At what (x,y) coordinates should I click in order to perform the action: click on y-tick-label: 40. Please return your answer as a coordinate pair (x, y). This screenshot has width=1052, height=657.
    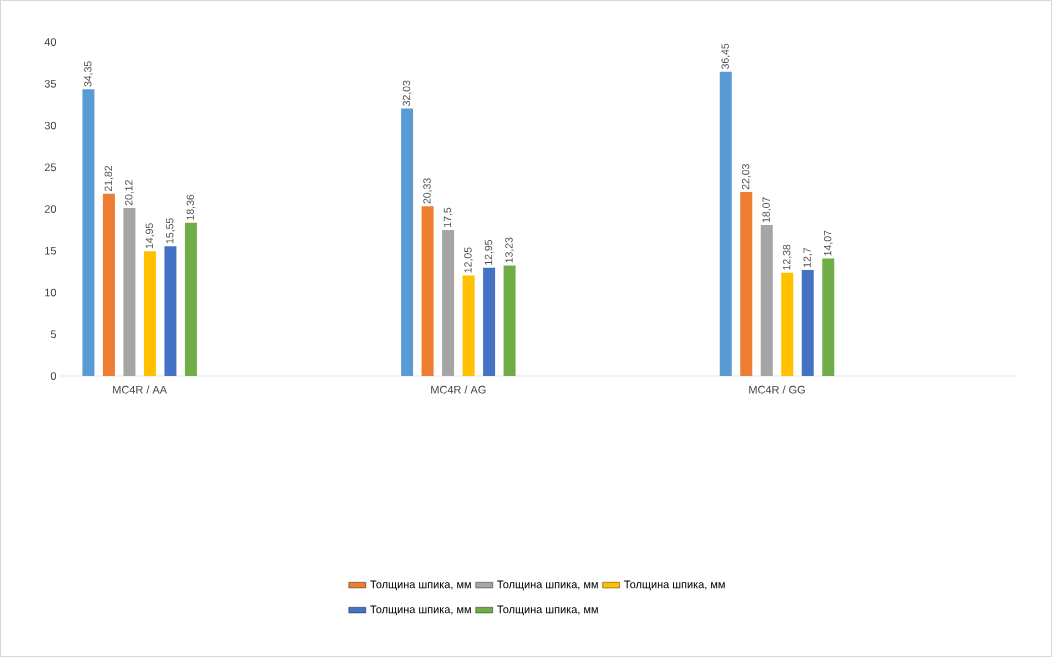
    Looking at the image, I should click on (50, 42).